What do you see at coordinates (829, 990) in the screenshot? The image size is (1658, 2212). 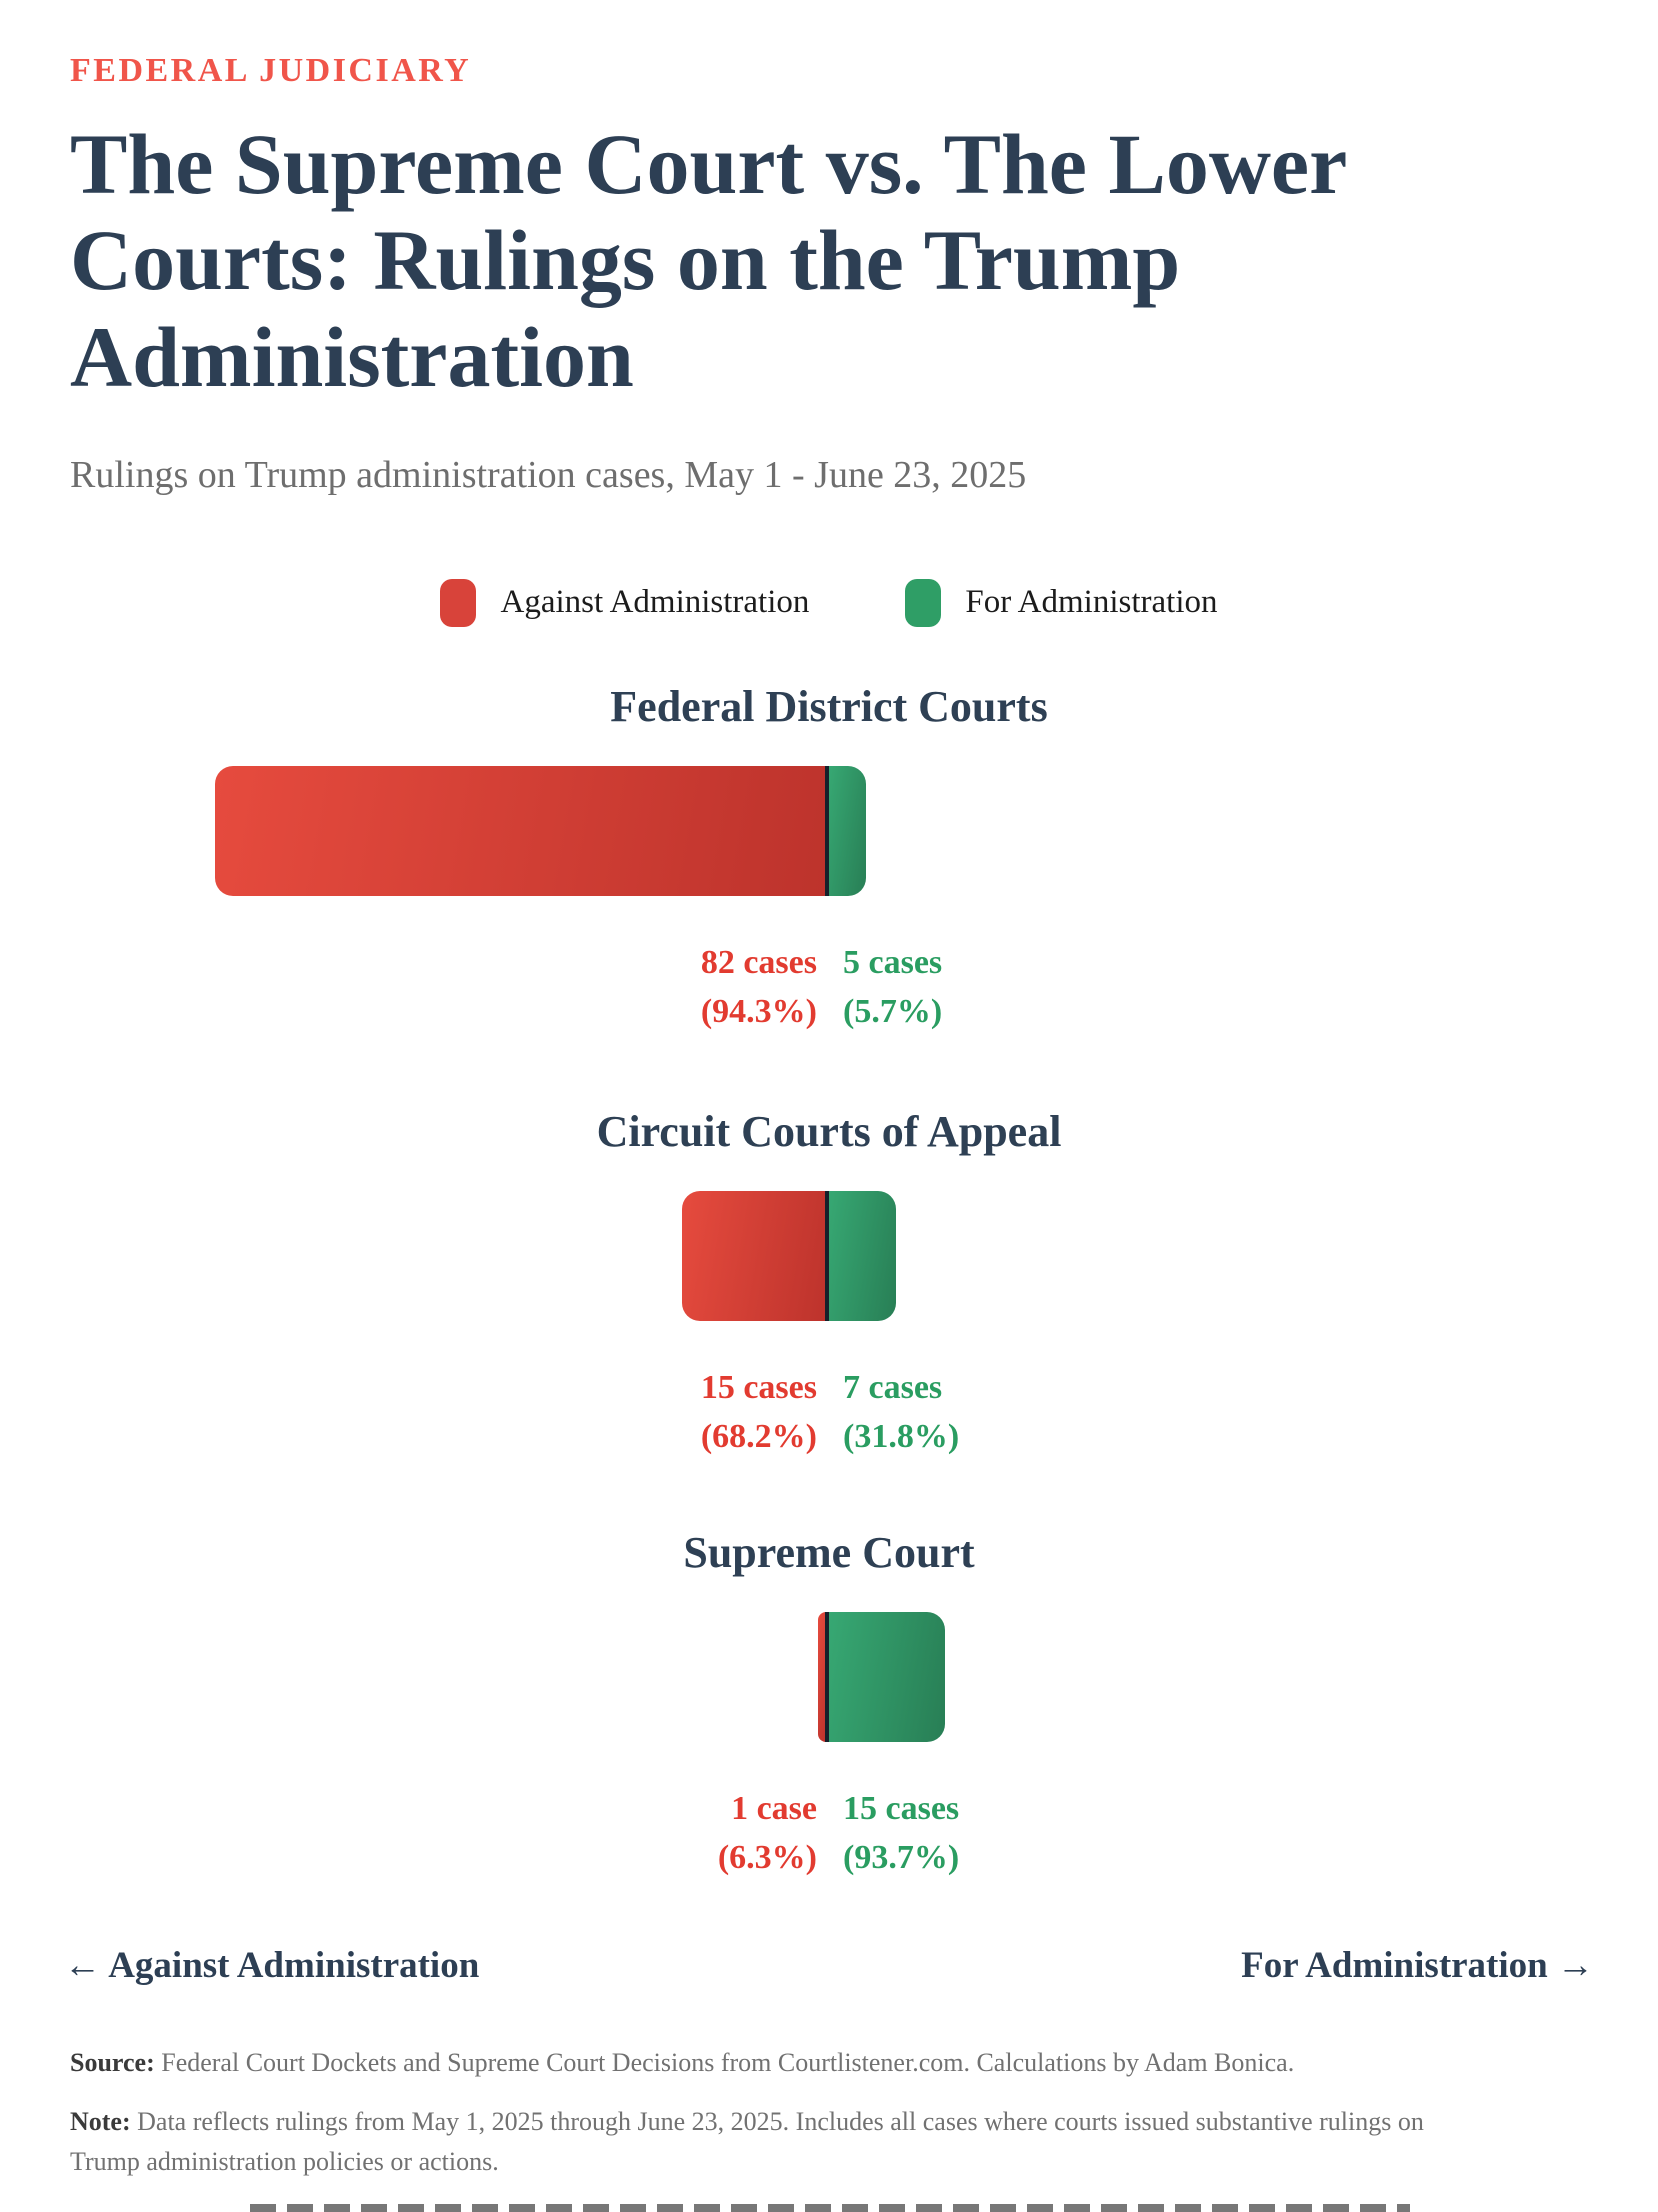 I see `bar-labels-federal-district-courts: 82 cases (94.3%) 5 cases (5.7%)` at bounding box center [829, 990].